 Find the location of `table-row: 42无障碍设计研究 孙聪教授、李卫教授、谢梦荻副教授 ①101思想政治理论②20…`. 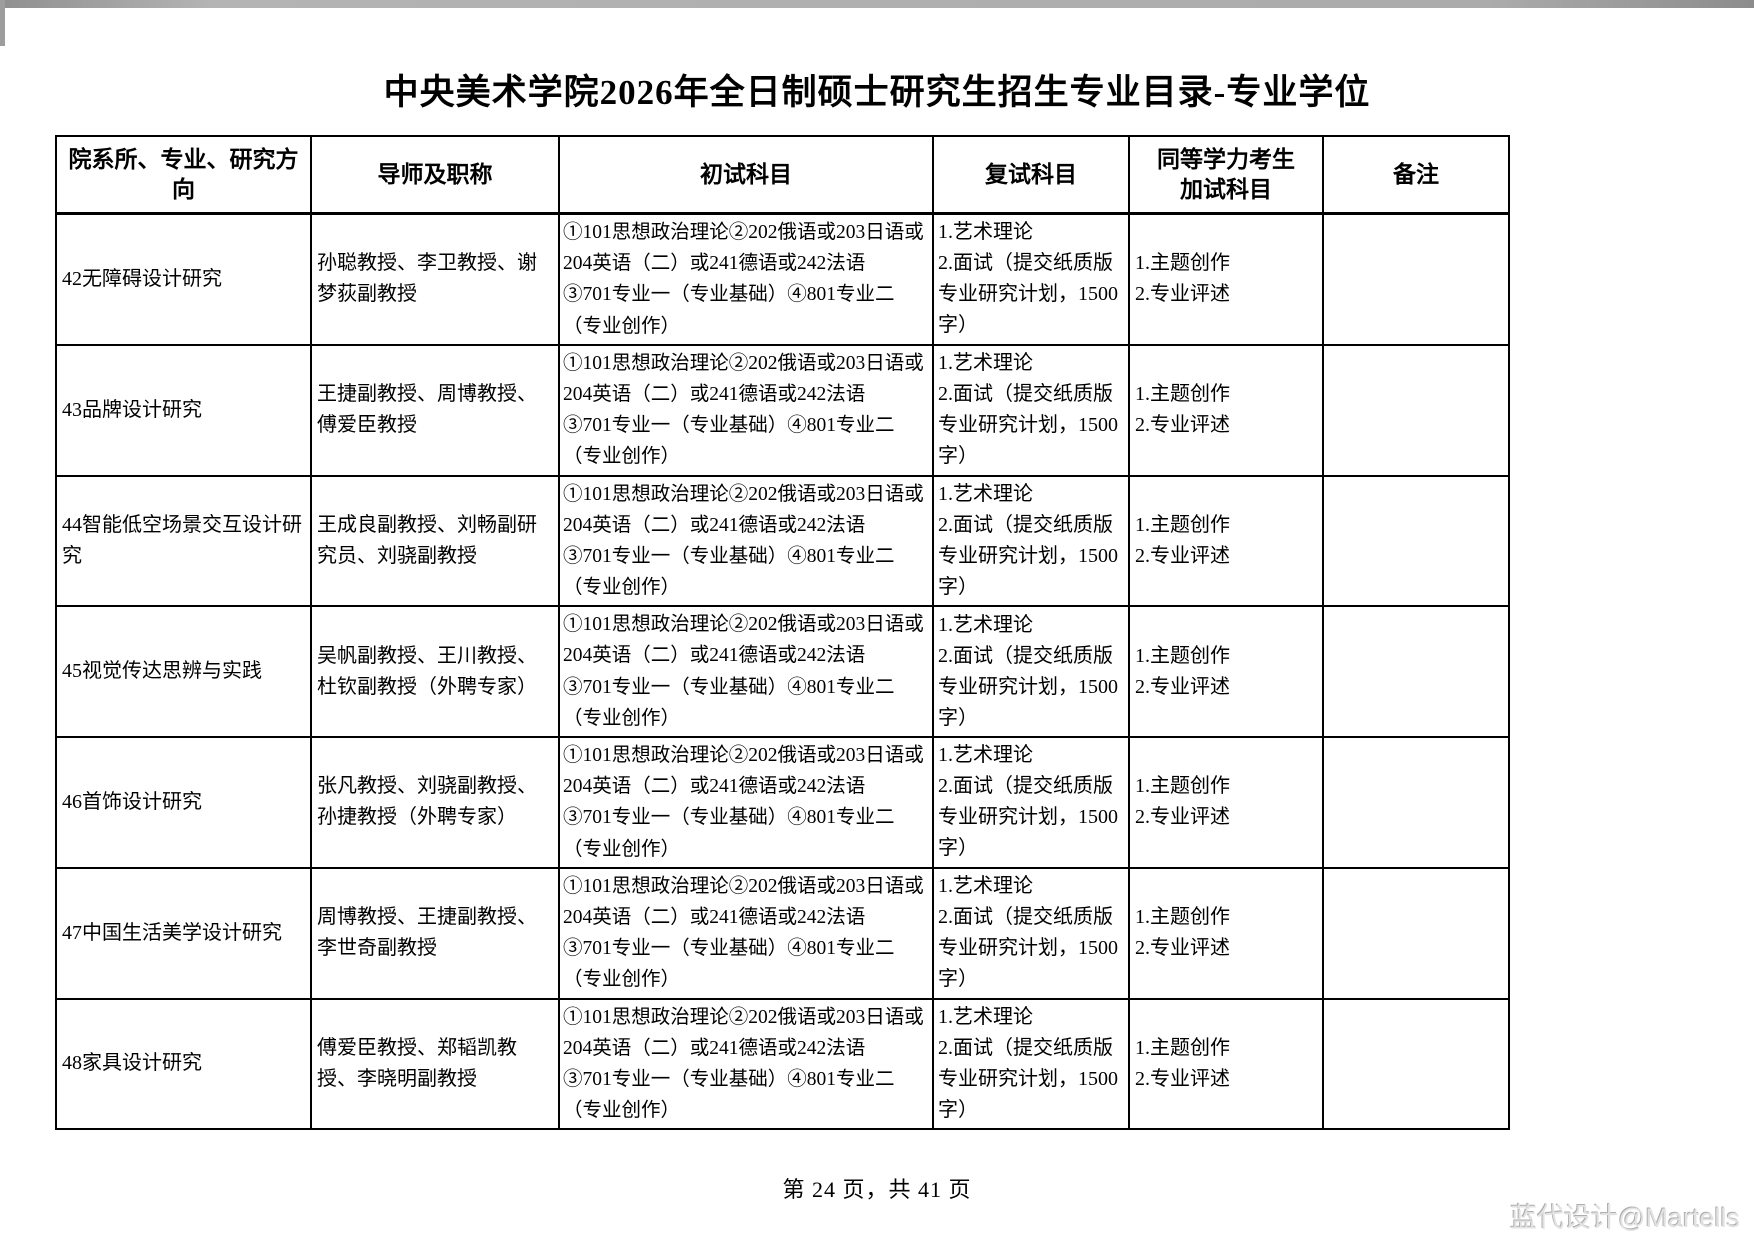

table-row: 42无障碍设计研究 孙聪教授、李卫教授、谢梦荻副教授 ①101思想政治理论②20… is located at coordinates (782, 279).